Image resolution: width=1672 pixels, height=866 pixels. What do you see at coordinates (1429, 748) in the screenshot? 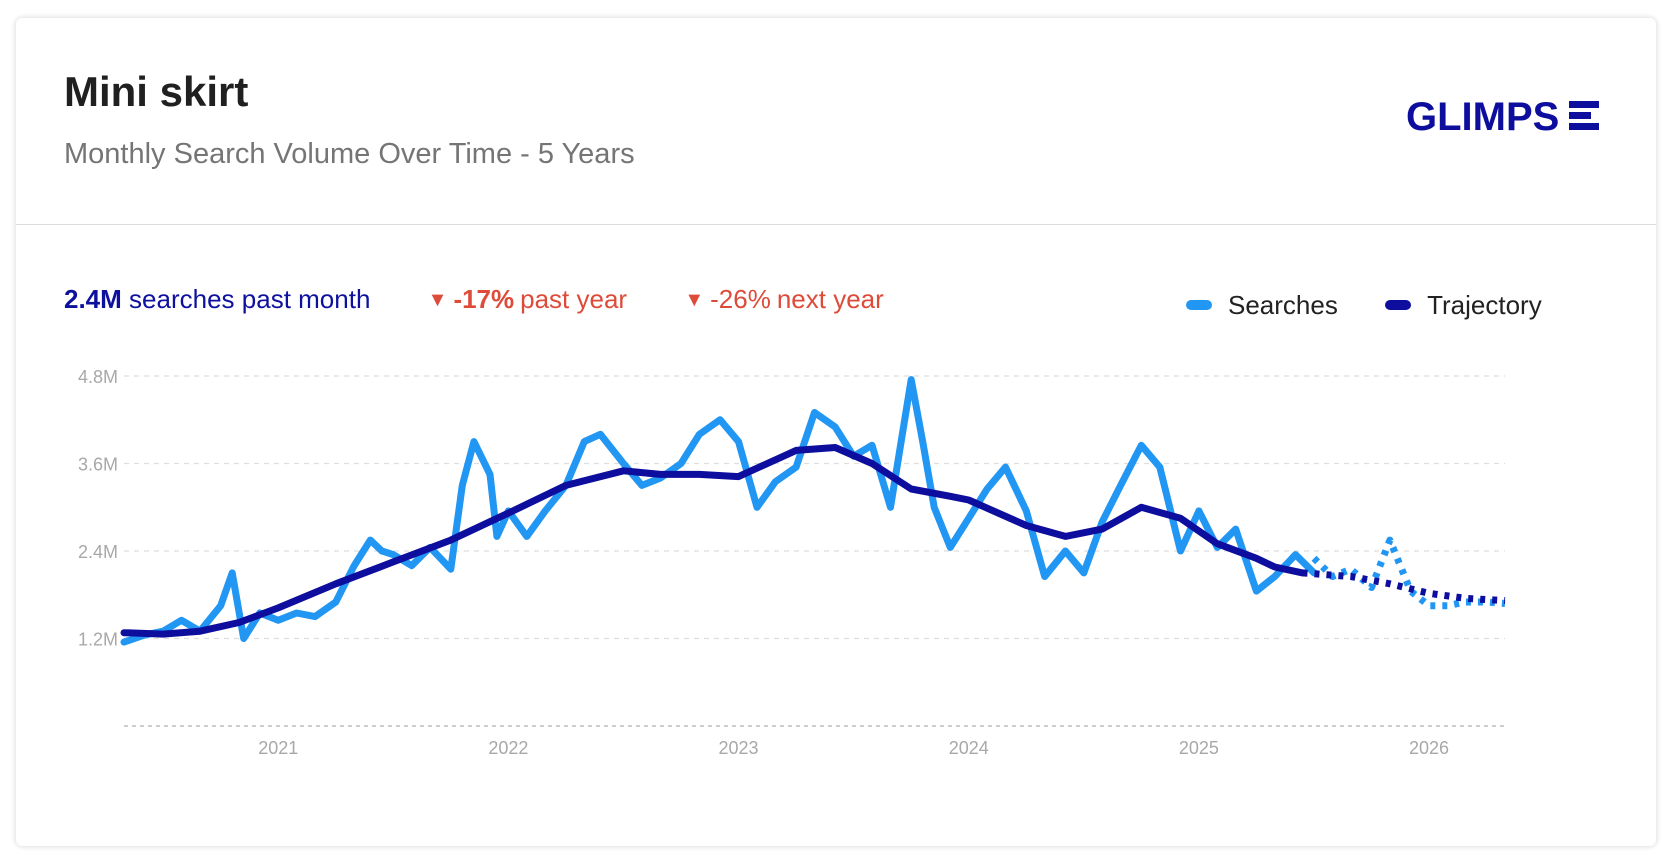
I see `x-tick-label: 2026` at bounding box center [1429, 748].